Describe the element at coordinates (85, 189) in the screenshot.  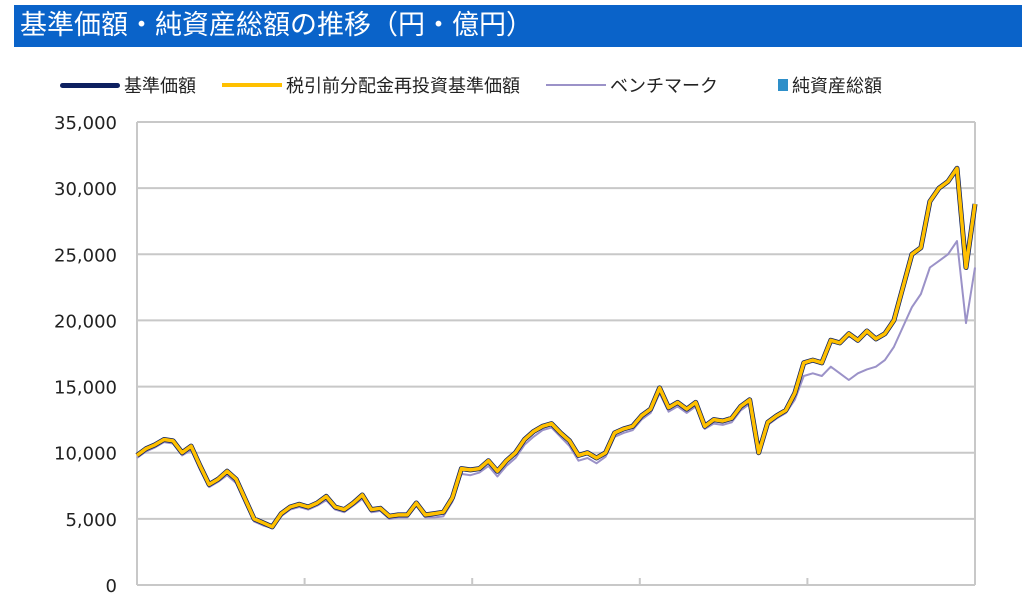
I see `y-tick-label: 30,000` at that location.